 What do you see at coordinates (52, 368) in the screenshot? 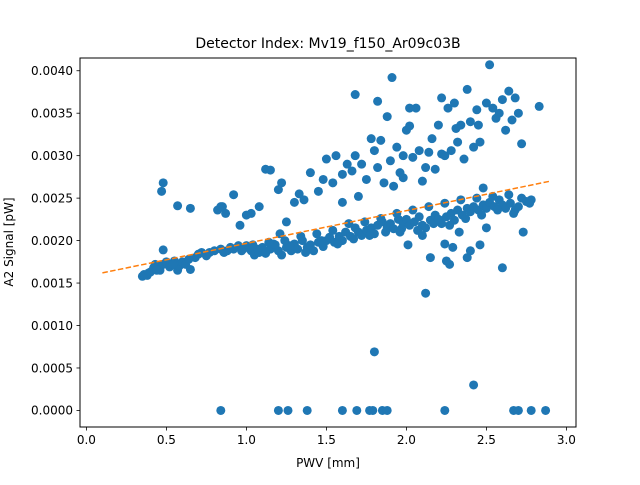
I see `y-tick-label: 0.0005` at bounding box center [52, 368].